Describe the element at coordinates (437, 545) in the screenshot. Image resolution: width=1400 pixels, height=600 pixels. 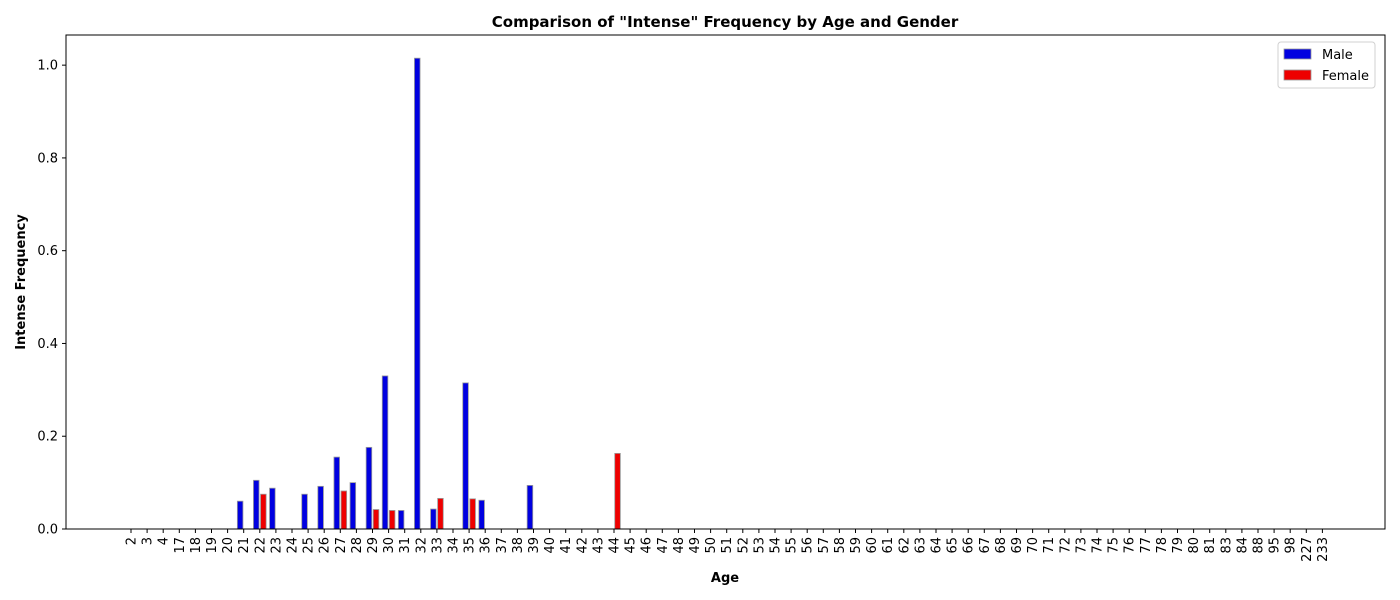
I see `x-tick-label: 33` at that location.